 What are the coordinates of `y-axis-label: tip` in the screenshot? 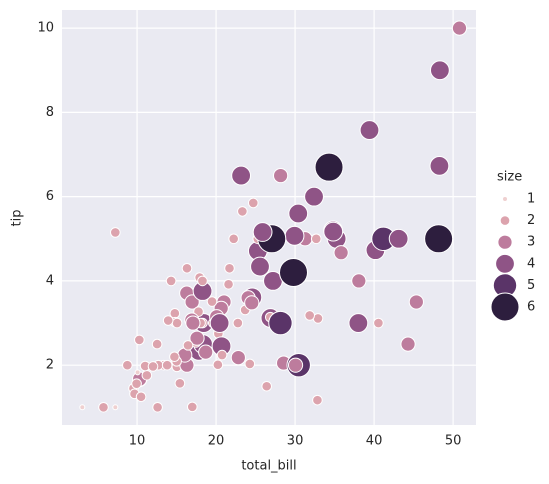 It's located at (17, 218).